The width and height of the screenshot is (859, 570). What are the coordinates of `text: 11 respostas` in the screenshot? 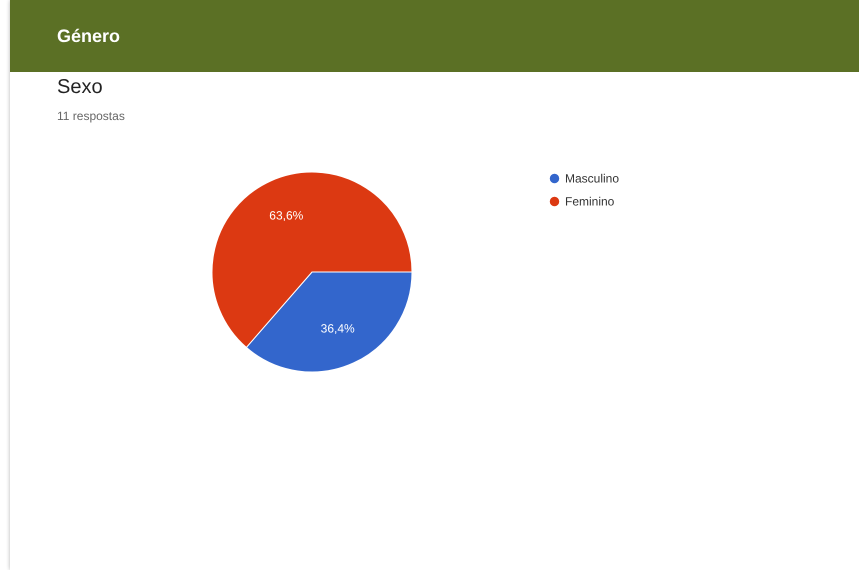 It's located at (91, 116).